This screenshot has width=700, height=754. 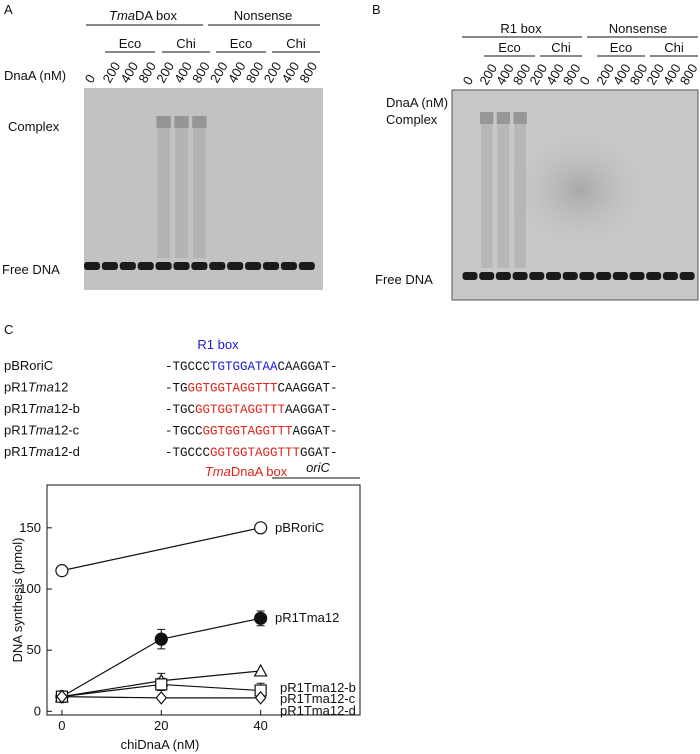 What do you see at coordinates (160, 744) in the screenshot?
I see `x-axis-title: chiDnaA (nM)` at bounding box center [160, 744].